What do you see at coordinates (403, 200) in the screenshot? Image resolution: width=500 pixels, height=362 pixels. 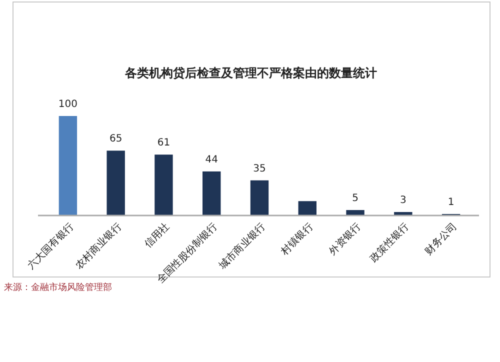 I see `data-label: 3` at bounding box center [403, 200].